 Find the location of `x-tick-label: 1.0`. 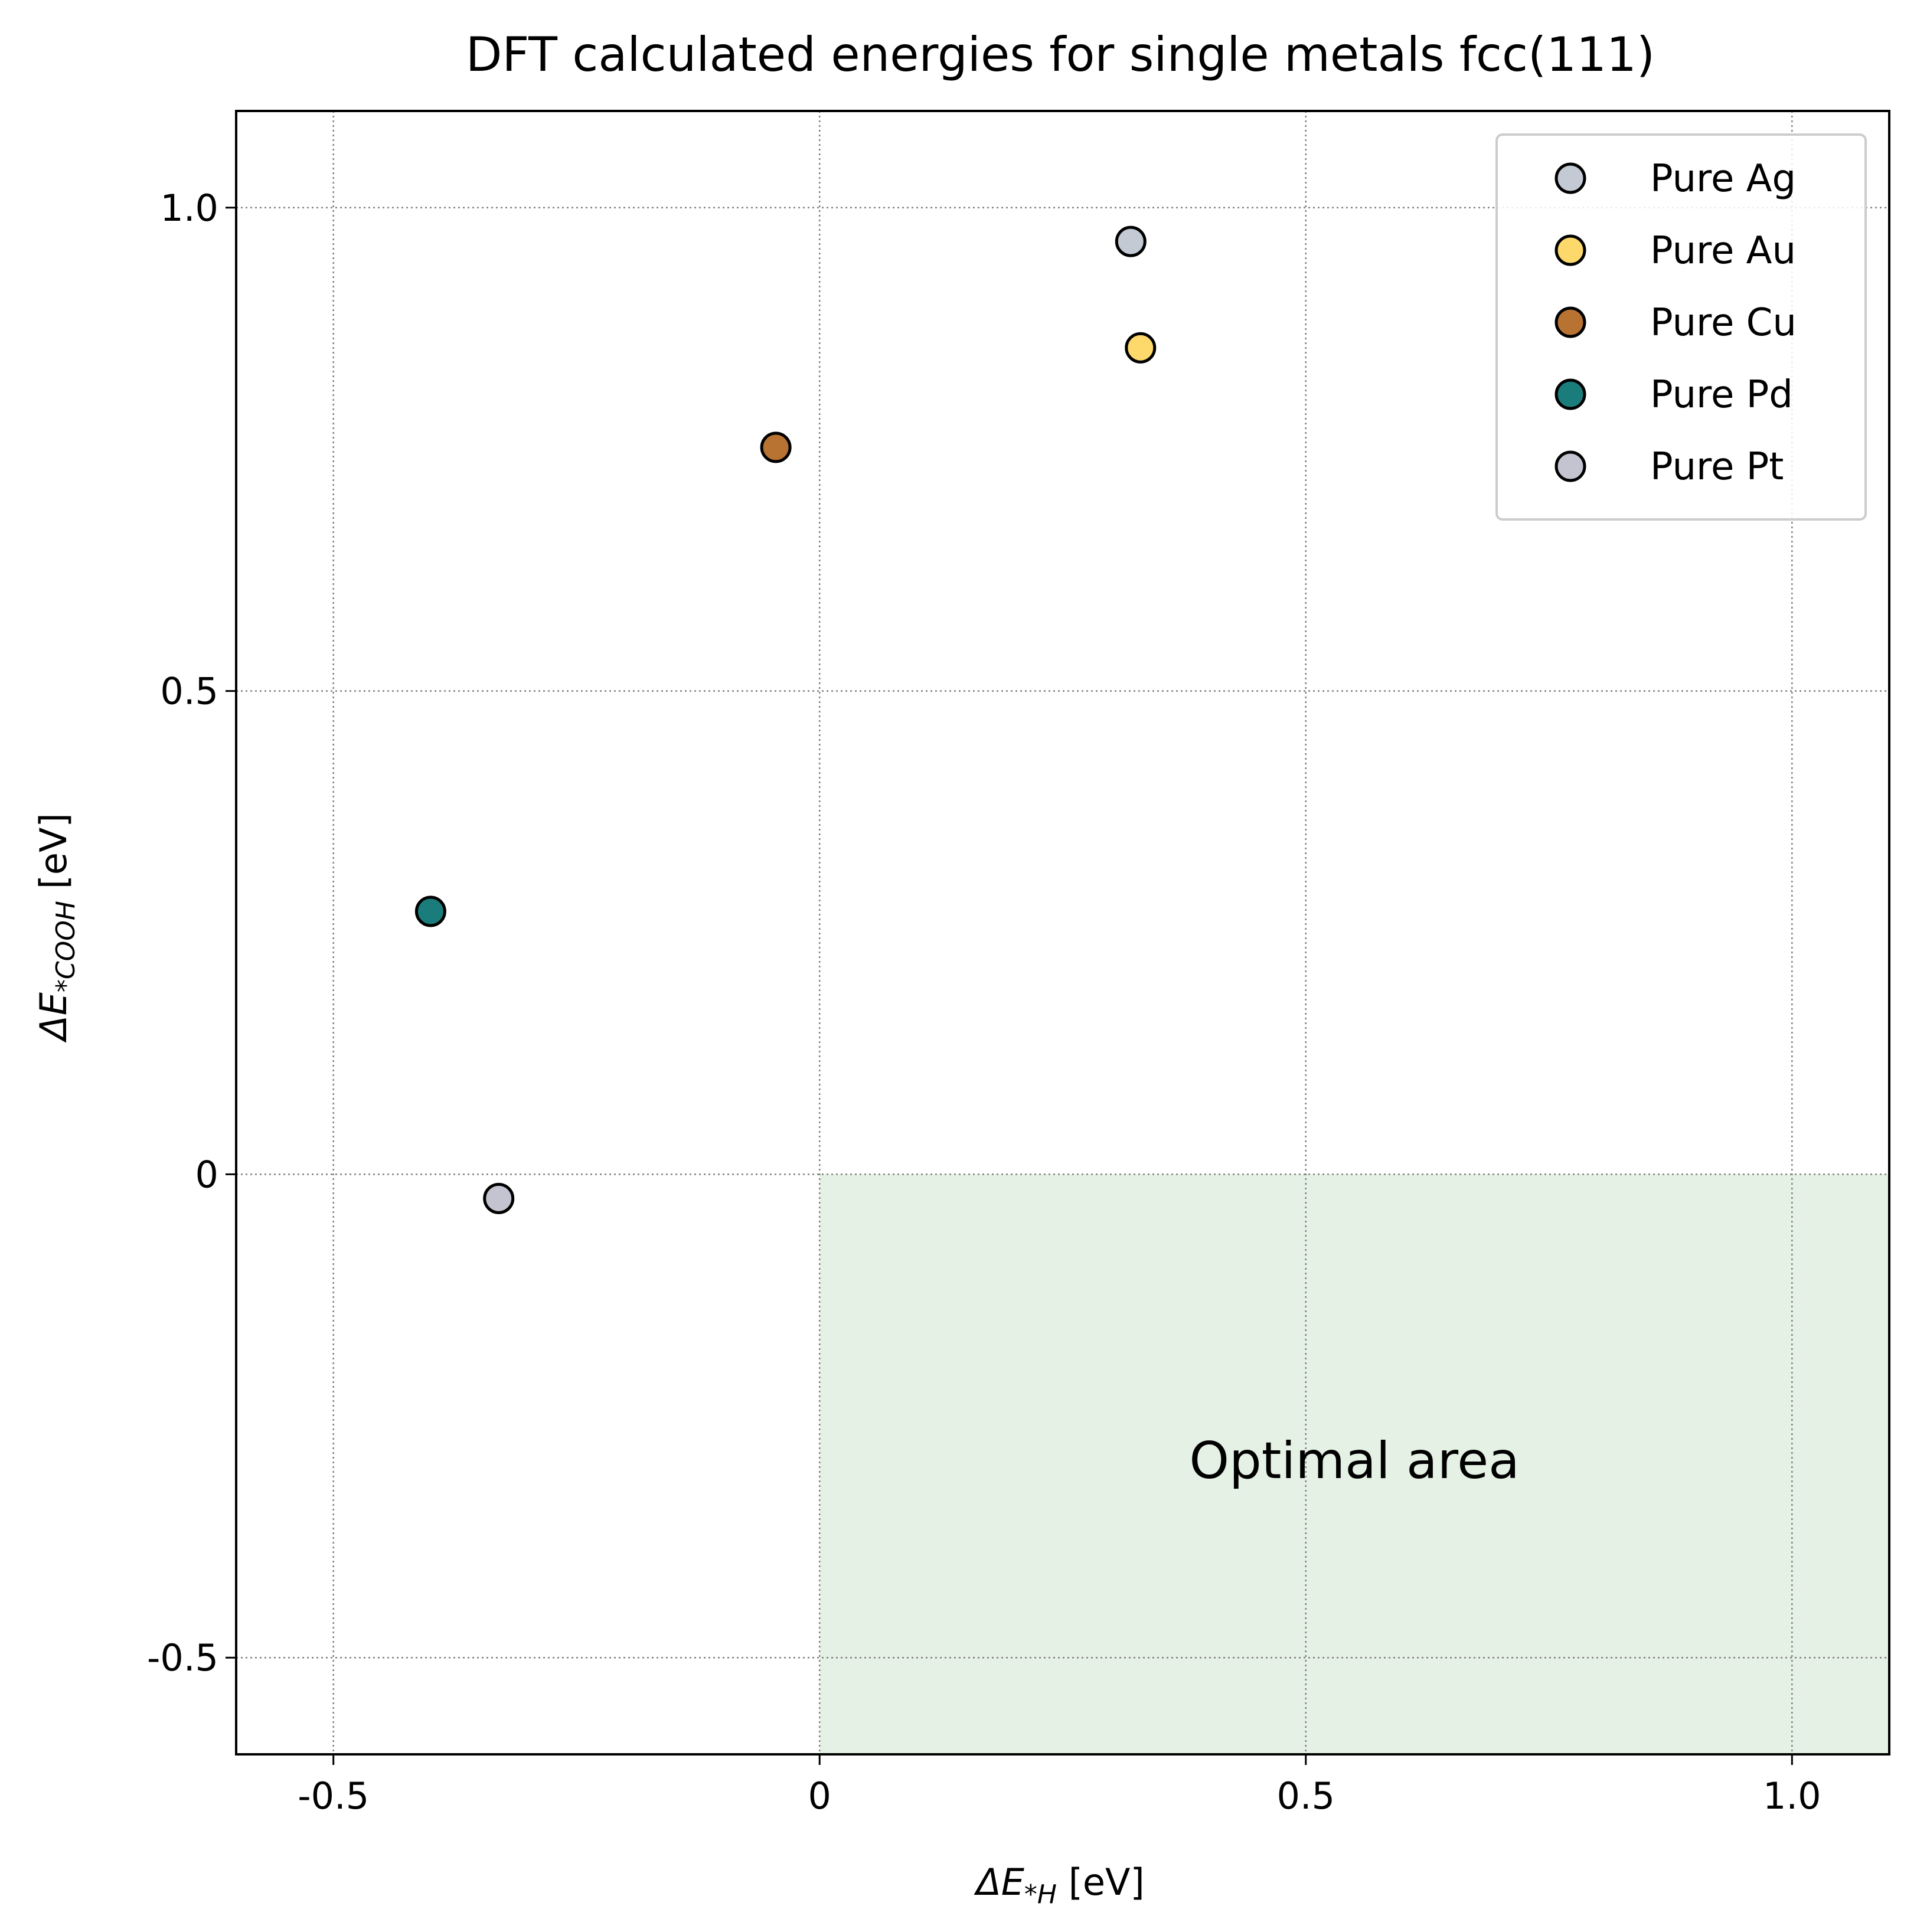

x-tick-label: 1.0 is located at coordinates (1792, 1795).